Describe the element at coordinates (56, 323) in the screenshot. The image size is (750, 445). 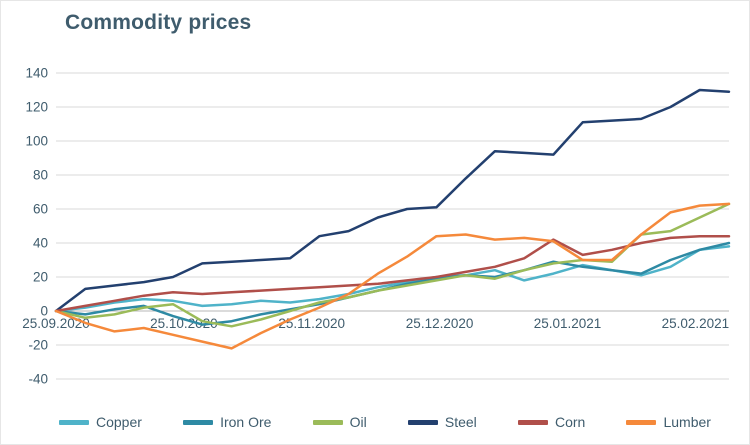
I see `x-tick-label: 25.09.2020` at that location.